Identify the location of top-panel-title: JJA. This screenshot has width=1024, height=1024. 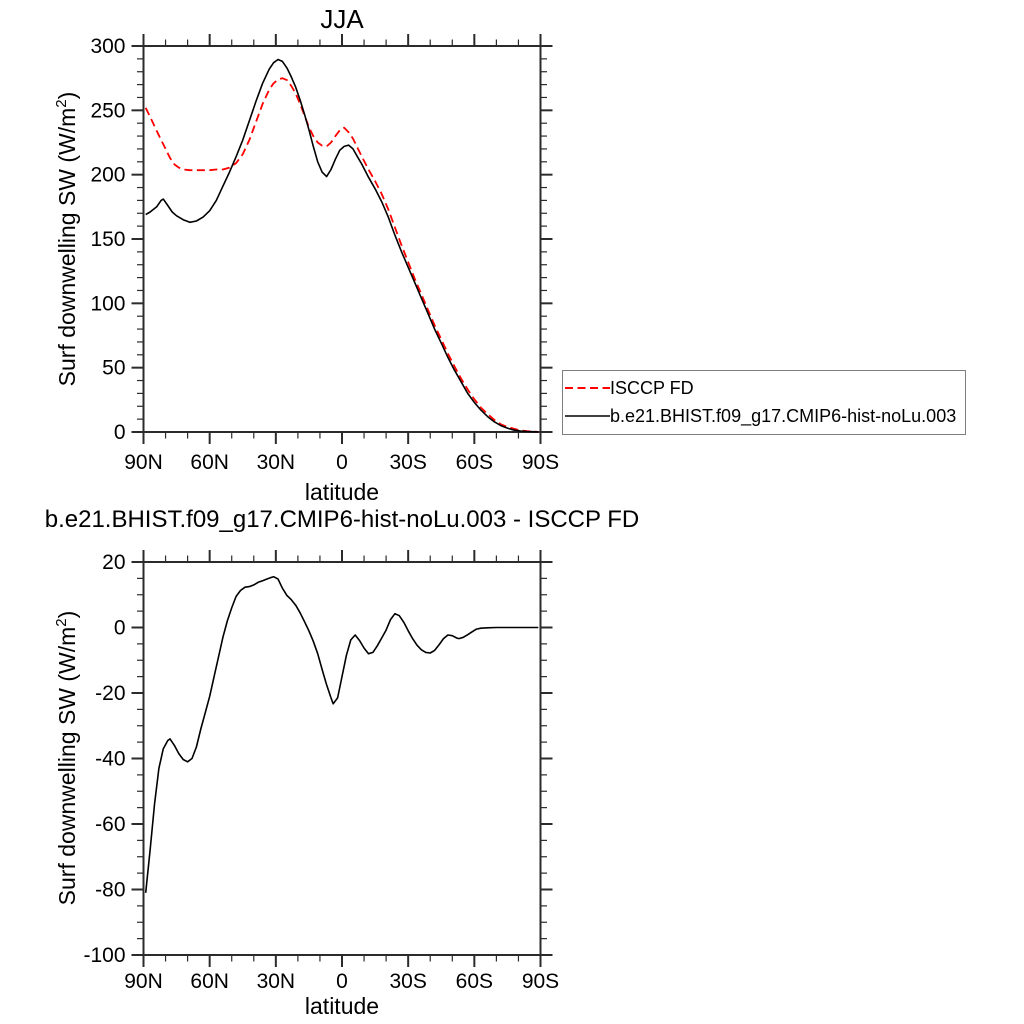
(342, 19).